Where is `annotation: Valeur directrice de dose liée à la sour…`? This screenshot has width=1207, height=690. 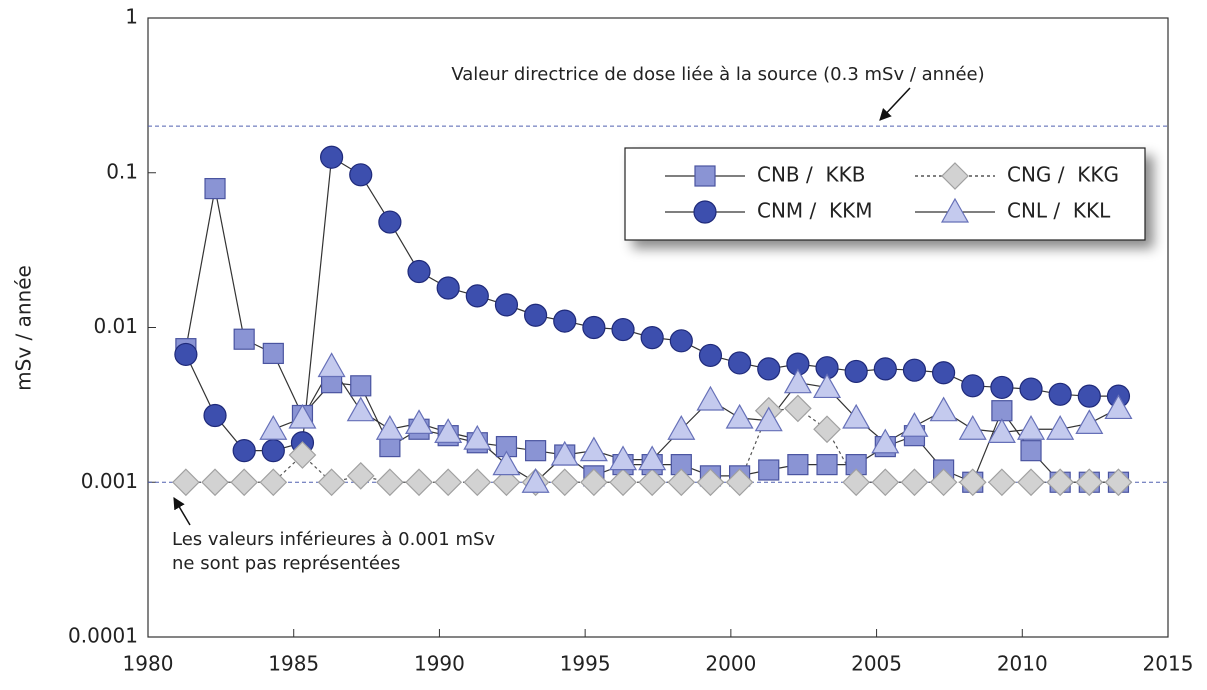
annotation: Valeur directrice de dose liée à la sour… is located at coordinates (717, 74).